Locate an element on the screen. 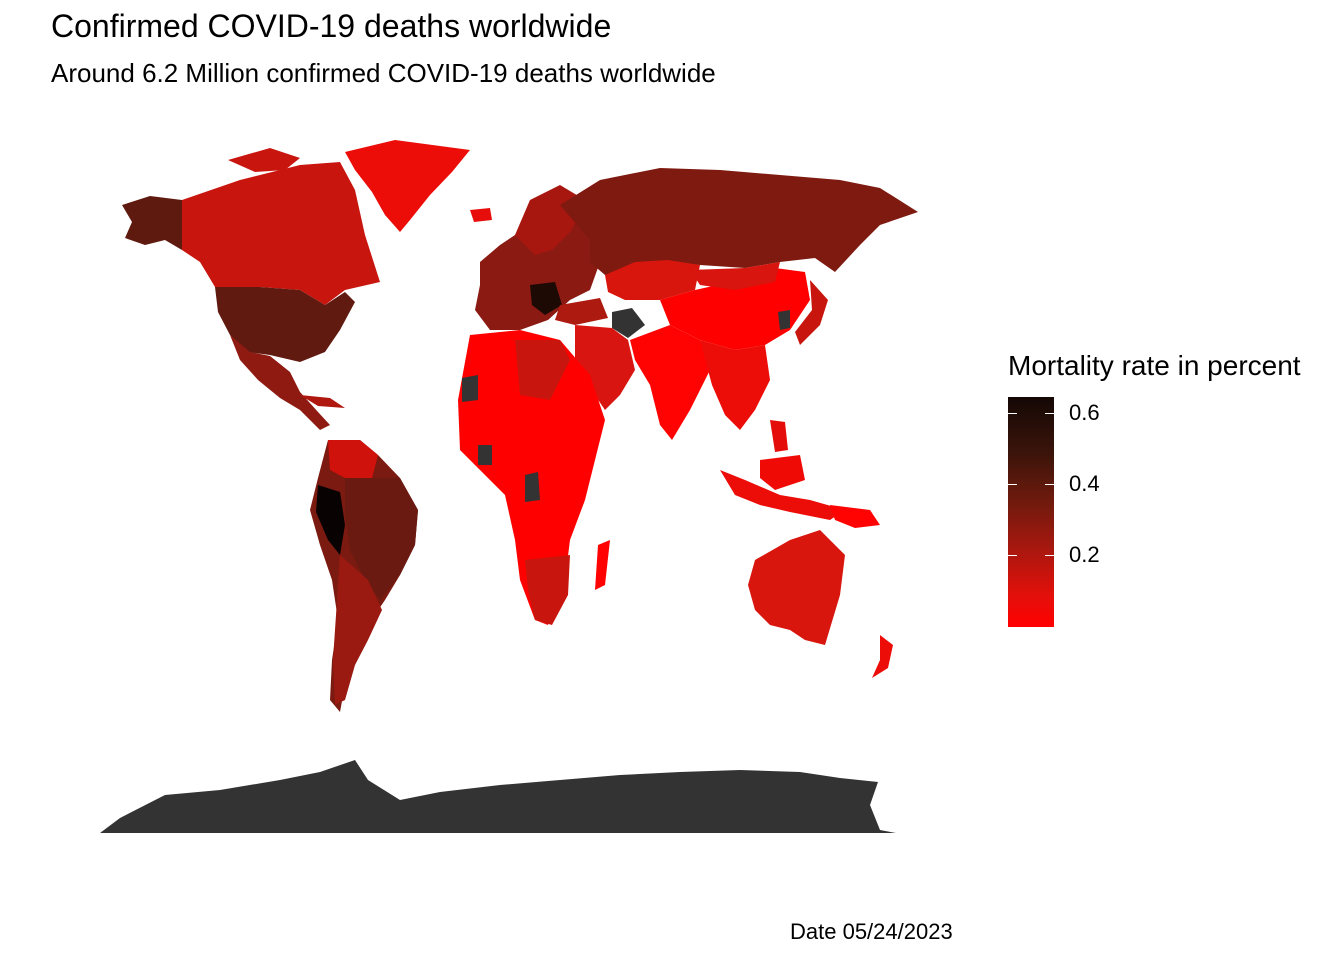  region-brazil is located at coordinates (381, 539).